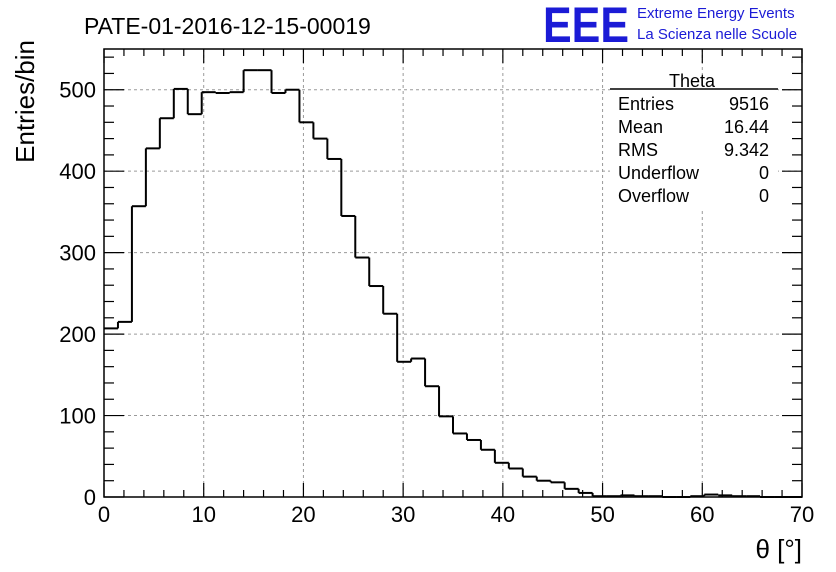 This screenshot has width=836, height=572. Describe the element at coordinates (692, 81) in the screenshot. I see `stats-box-title: Theta` at that location.